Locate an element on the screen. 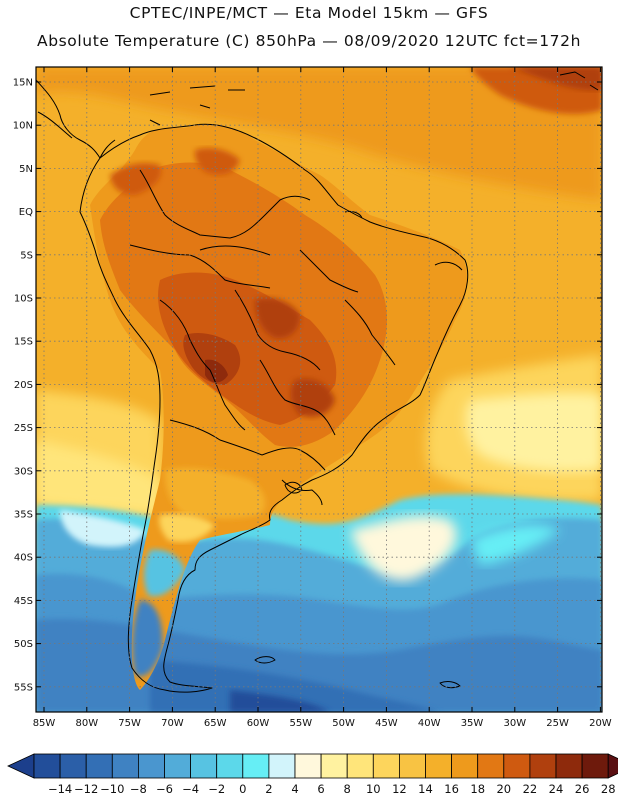 The width and height of the screenshot is (618, 800). colorbar-label: 0 is located at coordinates (242, 789).